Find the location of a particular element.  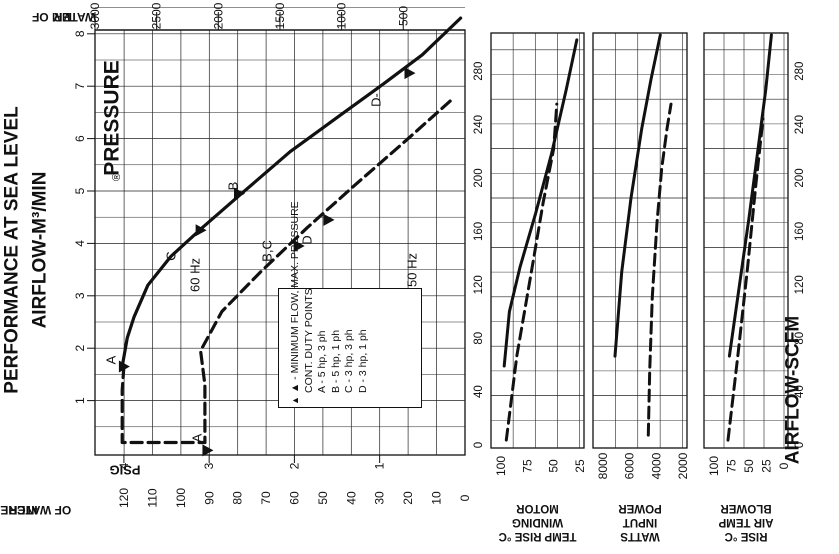

motor-tick-label: 75 is located at coordinates (527, 466).